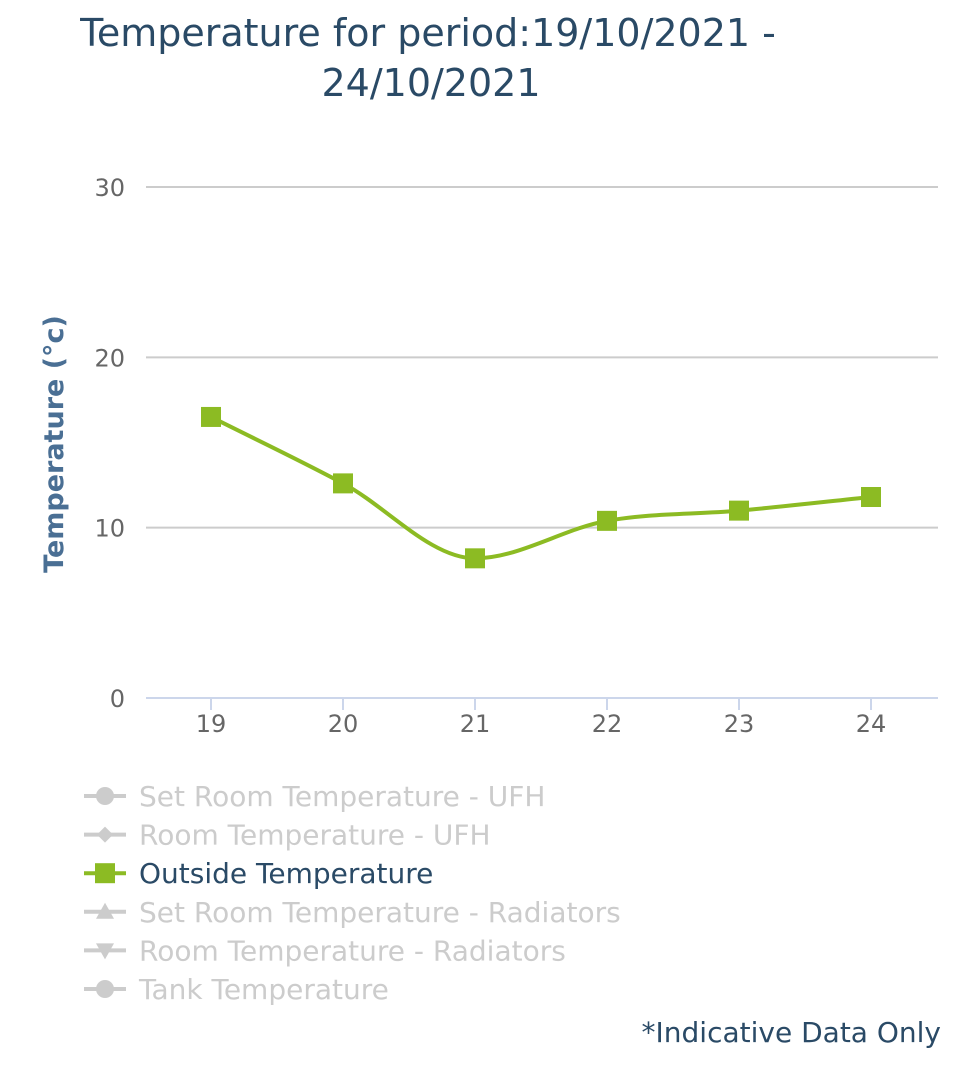 Image resolution: width=965 pixels, height=1080 pixels. Describe the element at coordinates (475, 724) in the screenshot. I see `x-tick-label: 21` at that location.